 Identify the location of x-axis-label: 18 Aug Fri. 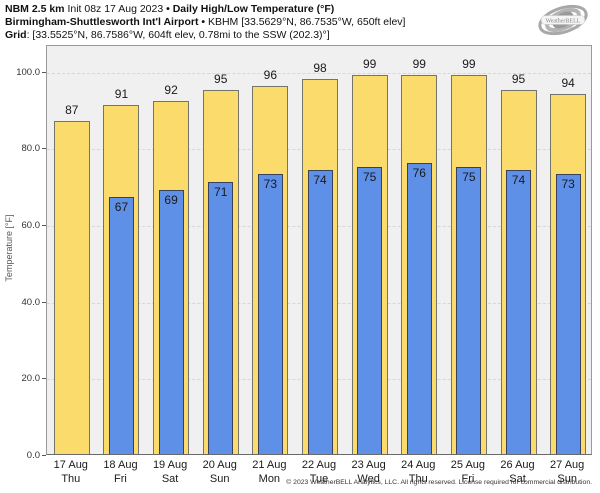
(120, 472).